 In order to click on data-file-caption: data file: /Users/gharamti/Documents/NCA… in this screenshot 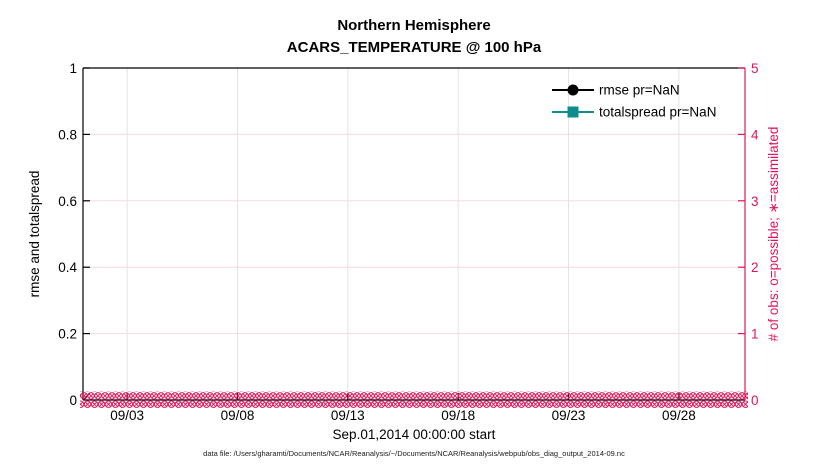, I will do `click(414, 453)`.